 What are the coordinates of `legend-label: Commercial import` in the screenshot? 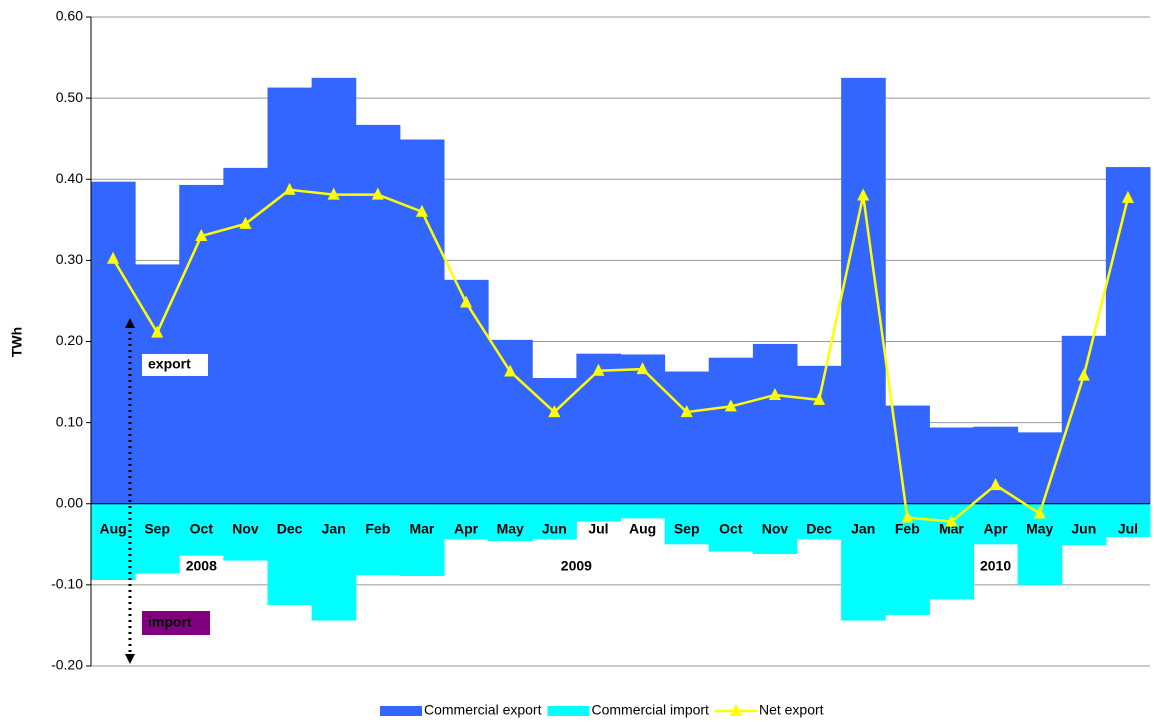 It's located at (650, 710).